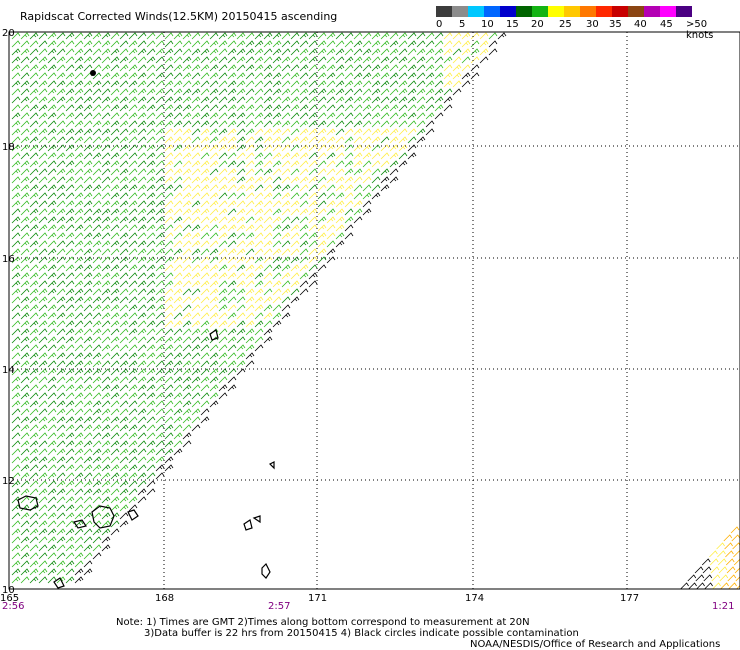  What do you see at coordinates (8, 590) in the screenshot?
I see `latitude-label: 10` at bounding box center [8, 590].